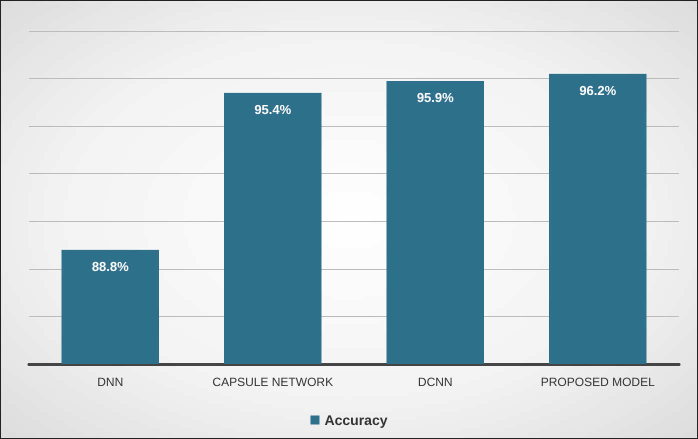  Describe the element at coordinates (435, 97) in the screenshot. I see `data-label: 95.9%` at that location.